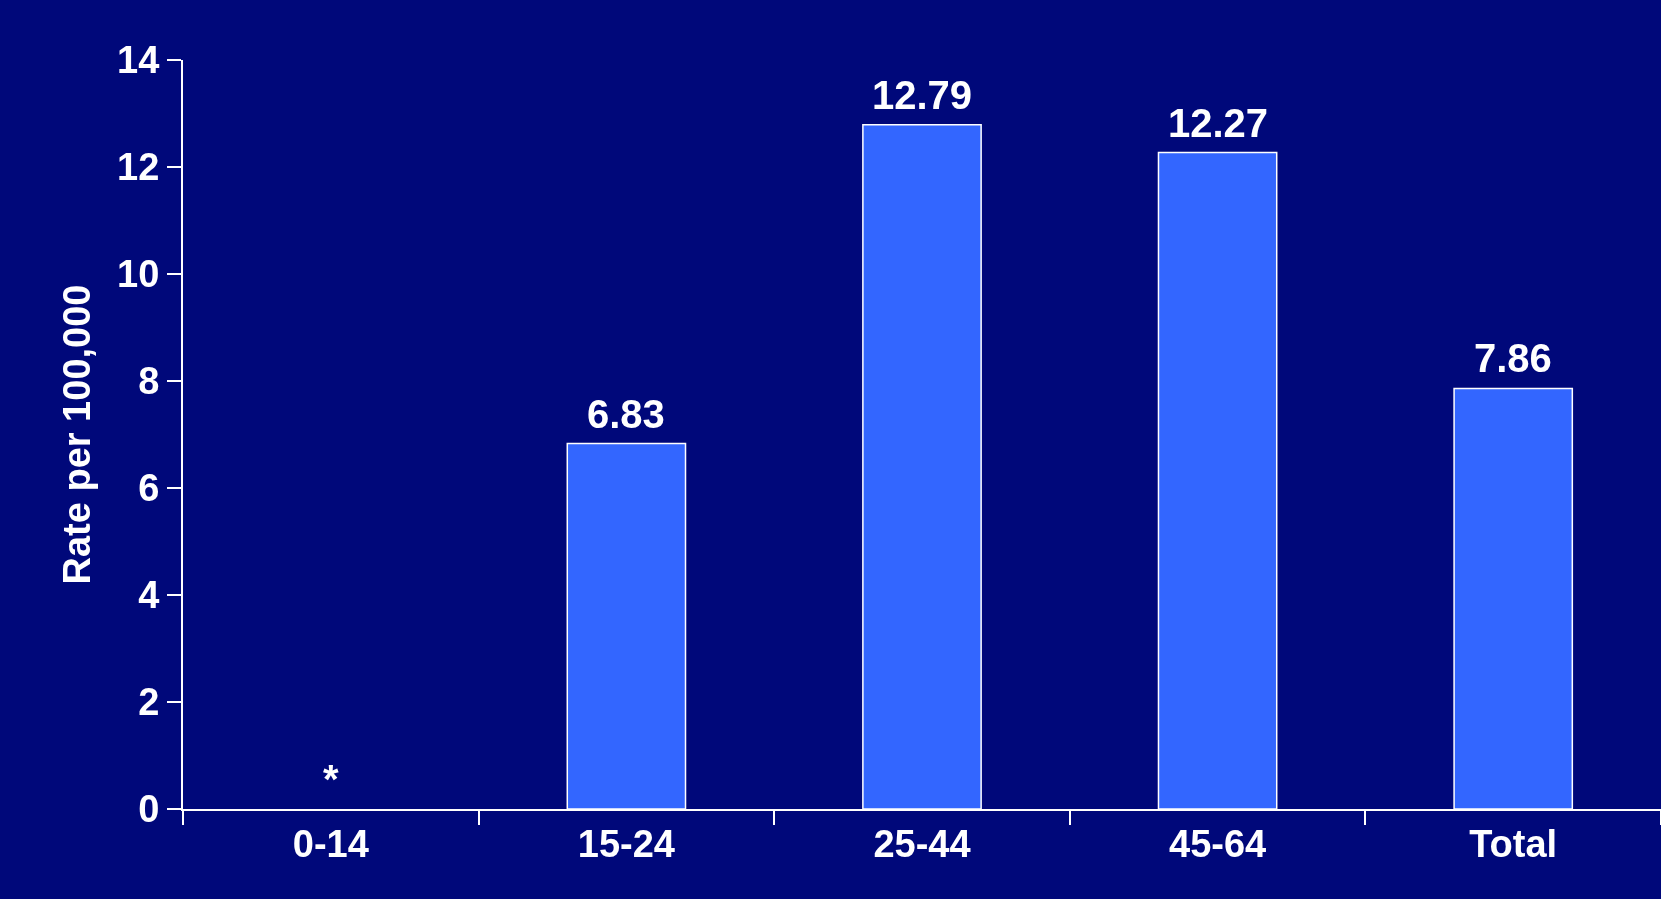 The height and width of the screenshot is (899, 1661). What do you see at coordinates (149, 595) in the screenshot?
I see `y-tick-label: 4` at bounding box center [149, 595].